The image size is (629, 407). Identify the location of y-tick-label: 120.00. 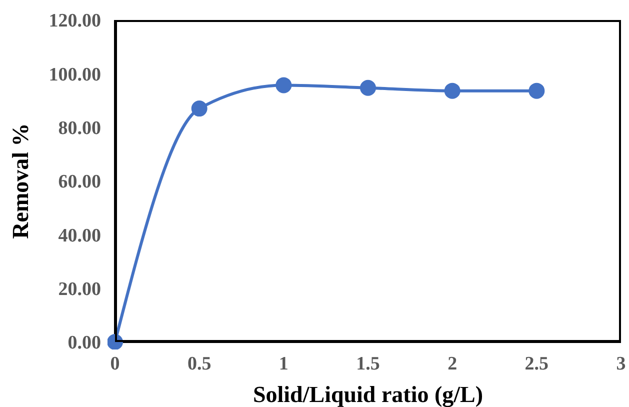
(74, 21).